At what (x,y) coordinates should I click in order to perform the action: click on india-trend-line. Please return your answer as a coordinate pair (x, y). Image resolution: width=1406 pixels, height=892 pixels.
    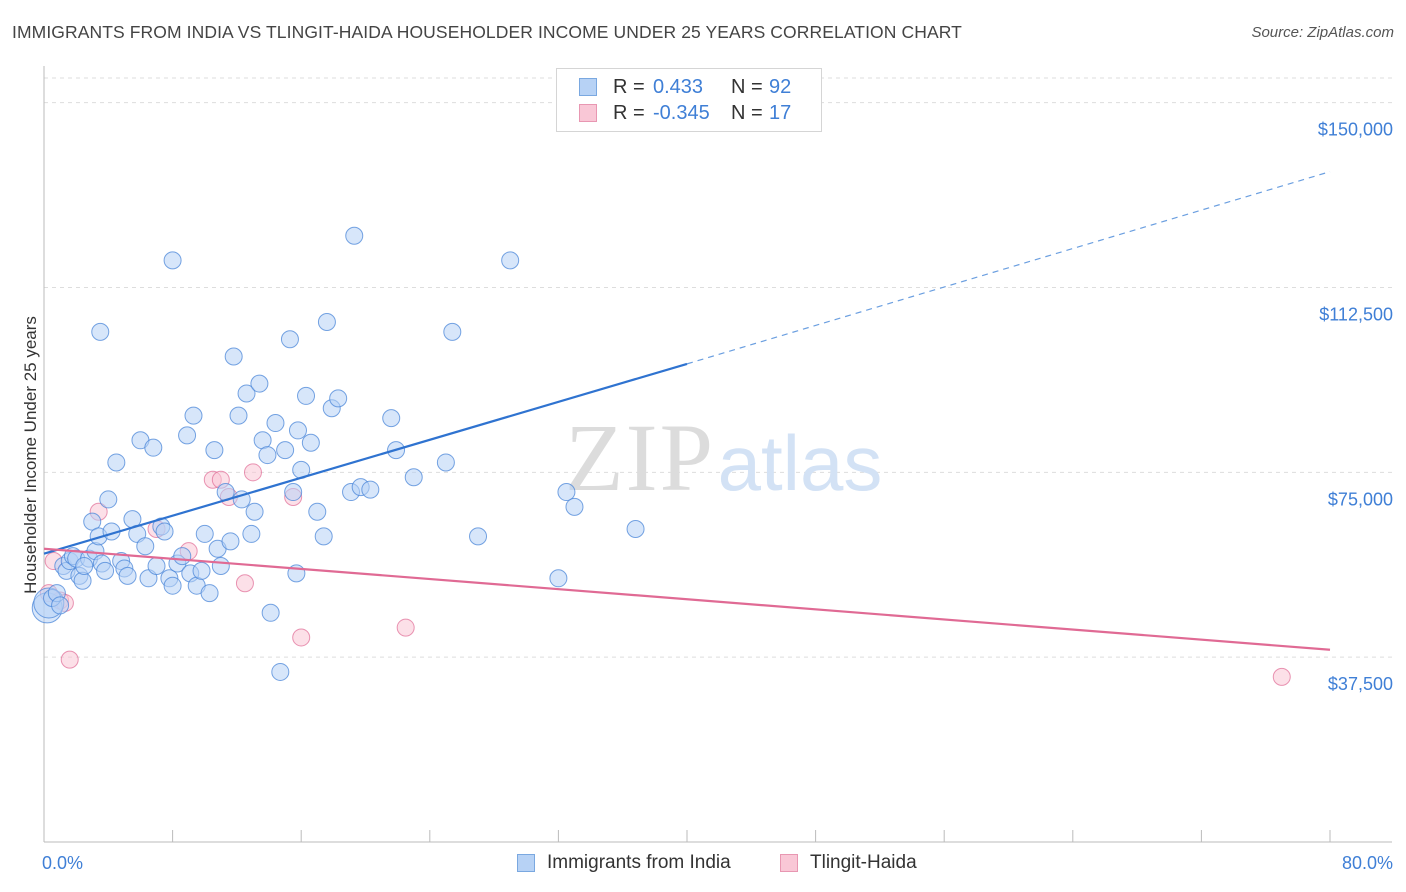
    Looking at the image, I should click on (365, 458).